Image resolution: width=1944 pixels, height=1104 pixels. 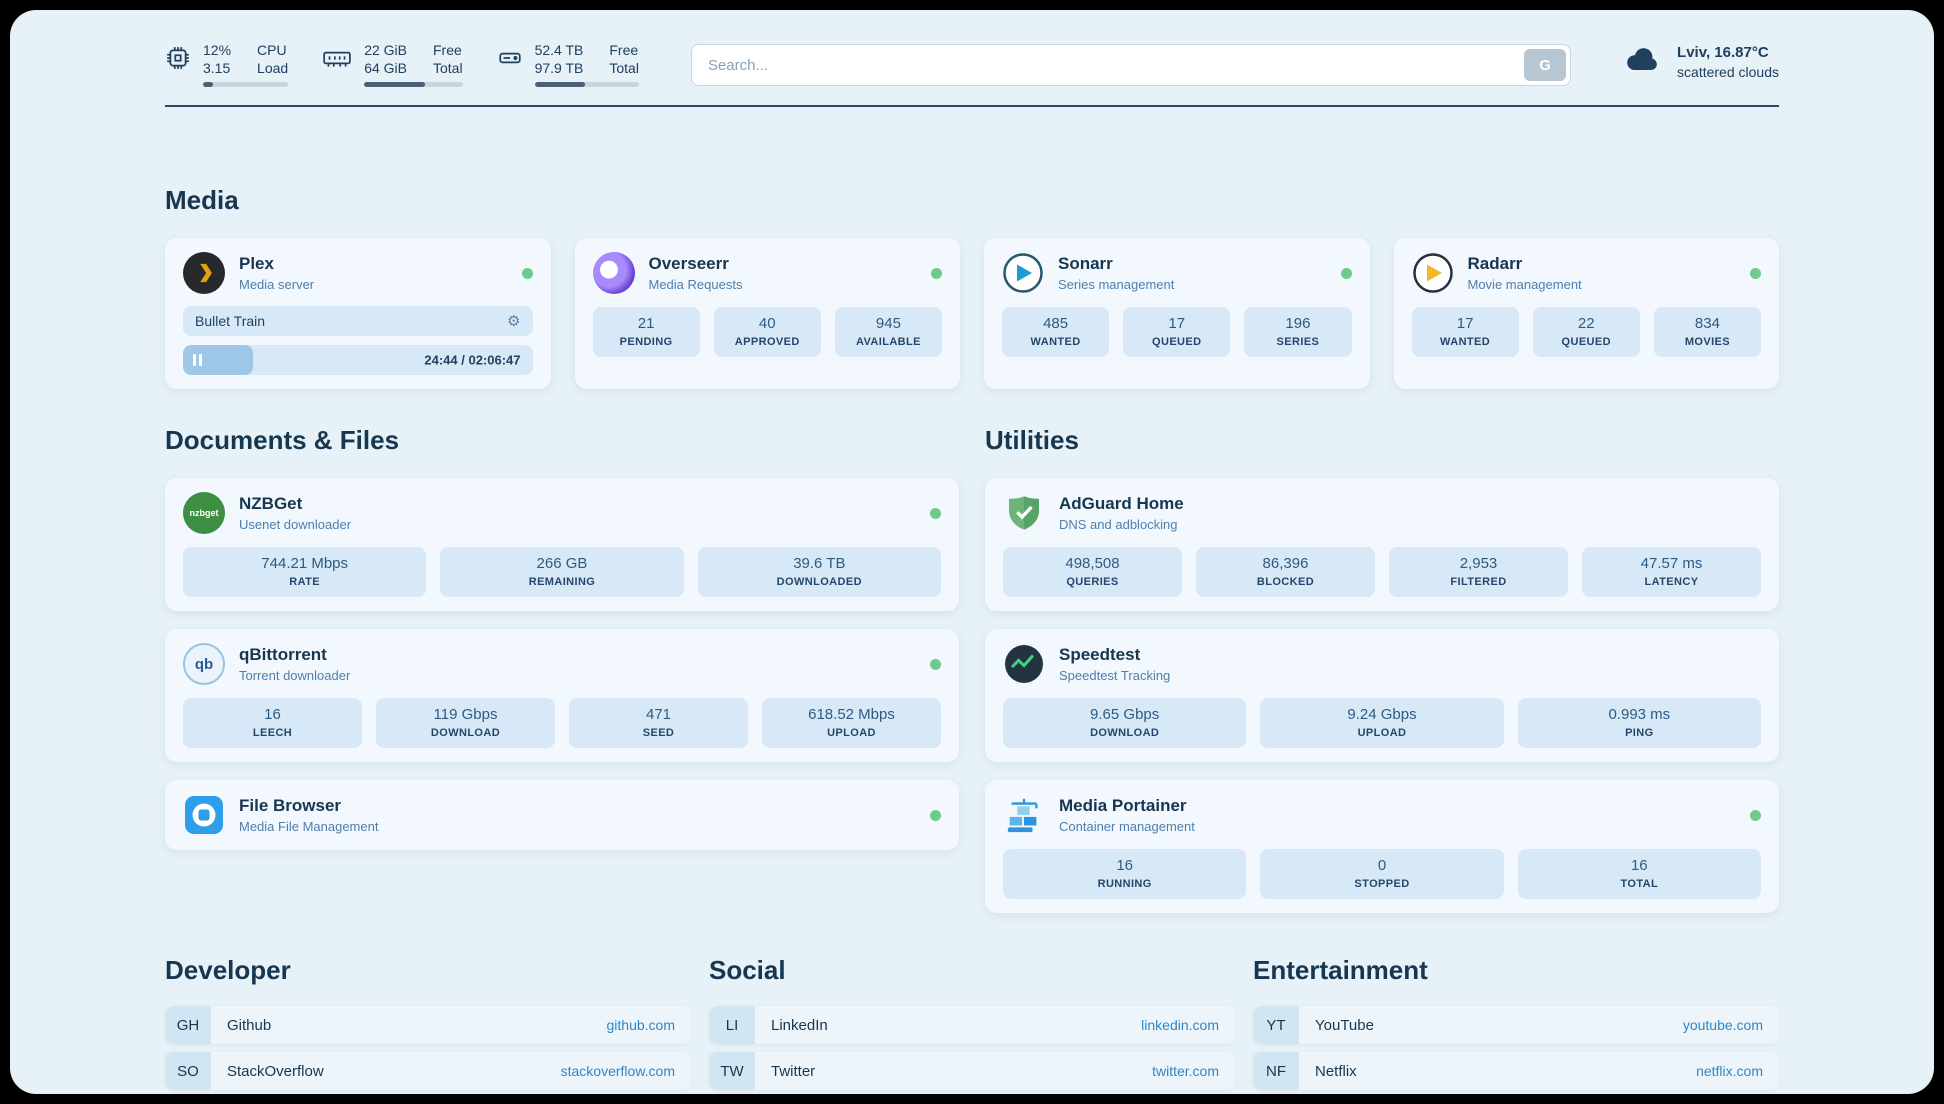 I want to click on filebrowser-icon, so click(x=204, y=815).